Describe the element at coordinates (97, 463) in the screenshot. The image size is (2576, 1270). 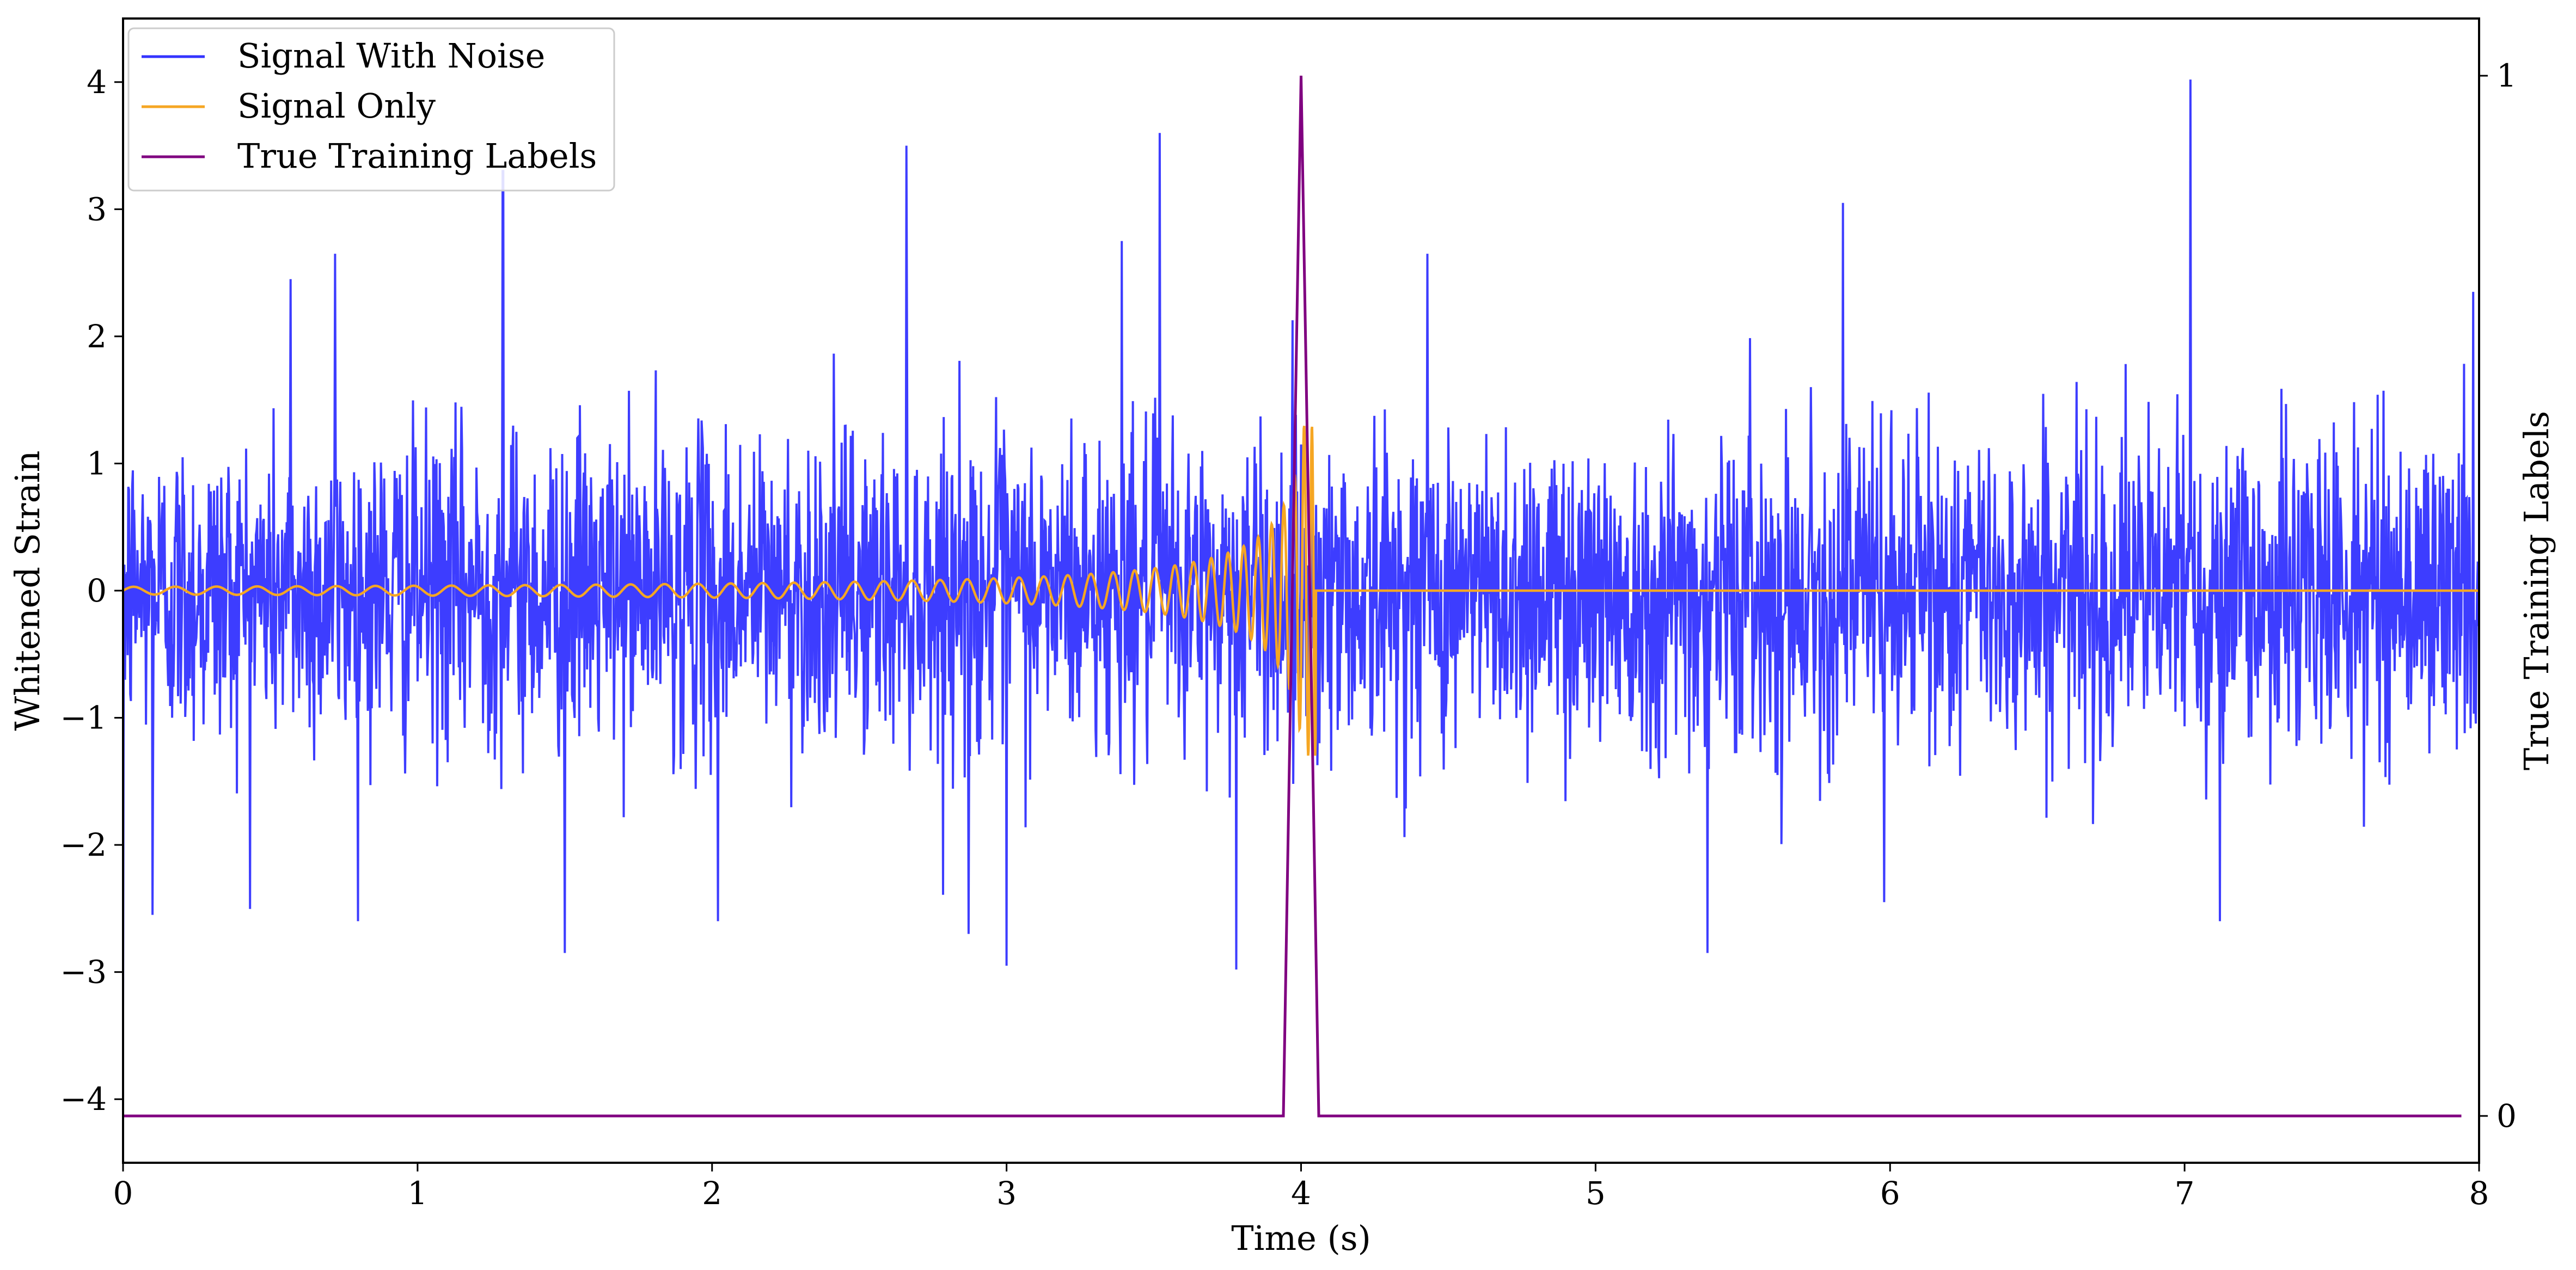
I see `y-tick-label: 1` at that location.